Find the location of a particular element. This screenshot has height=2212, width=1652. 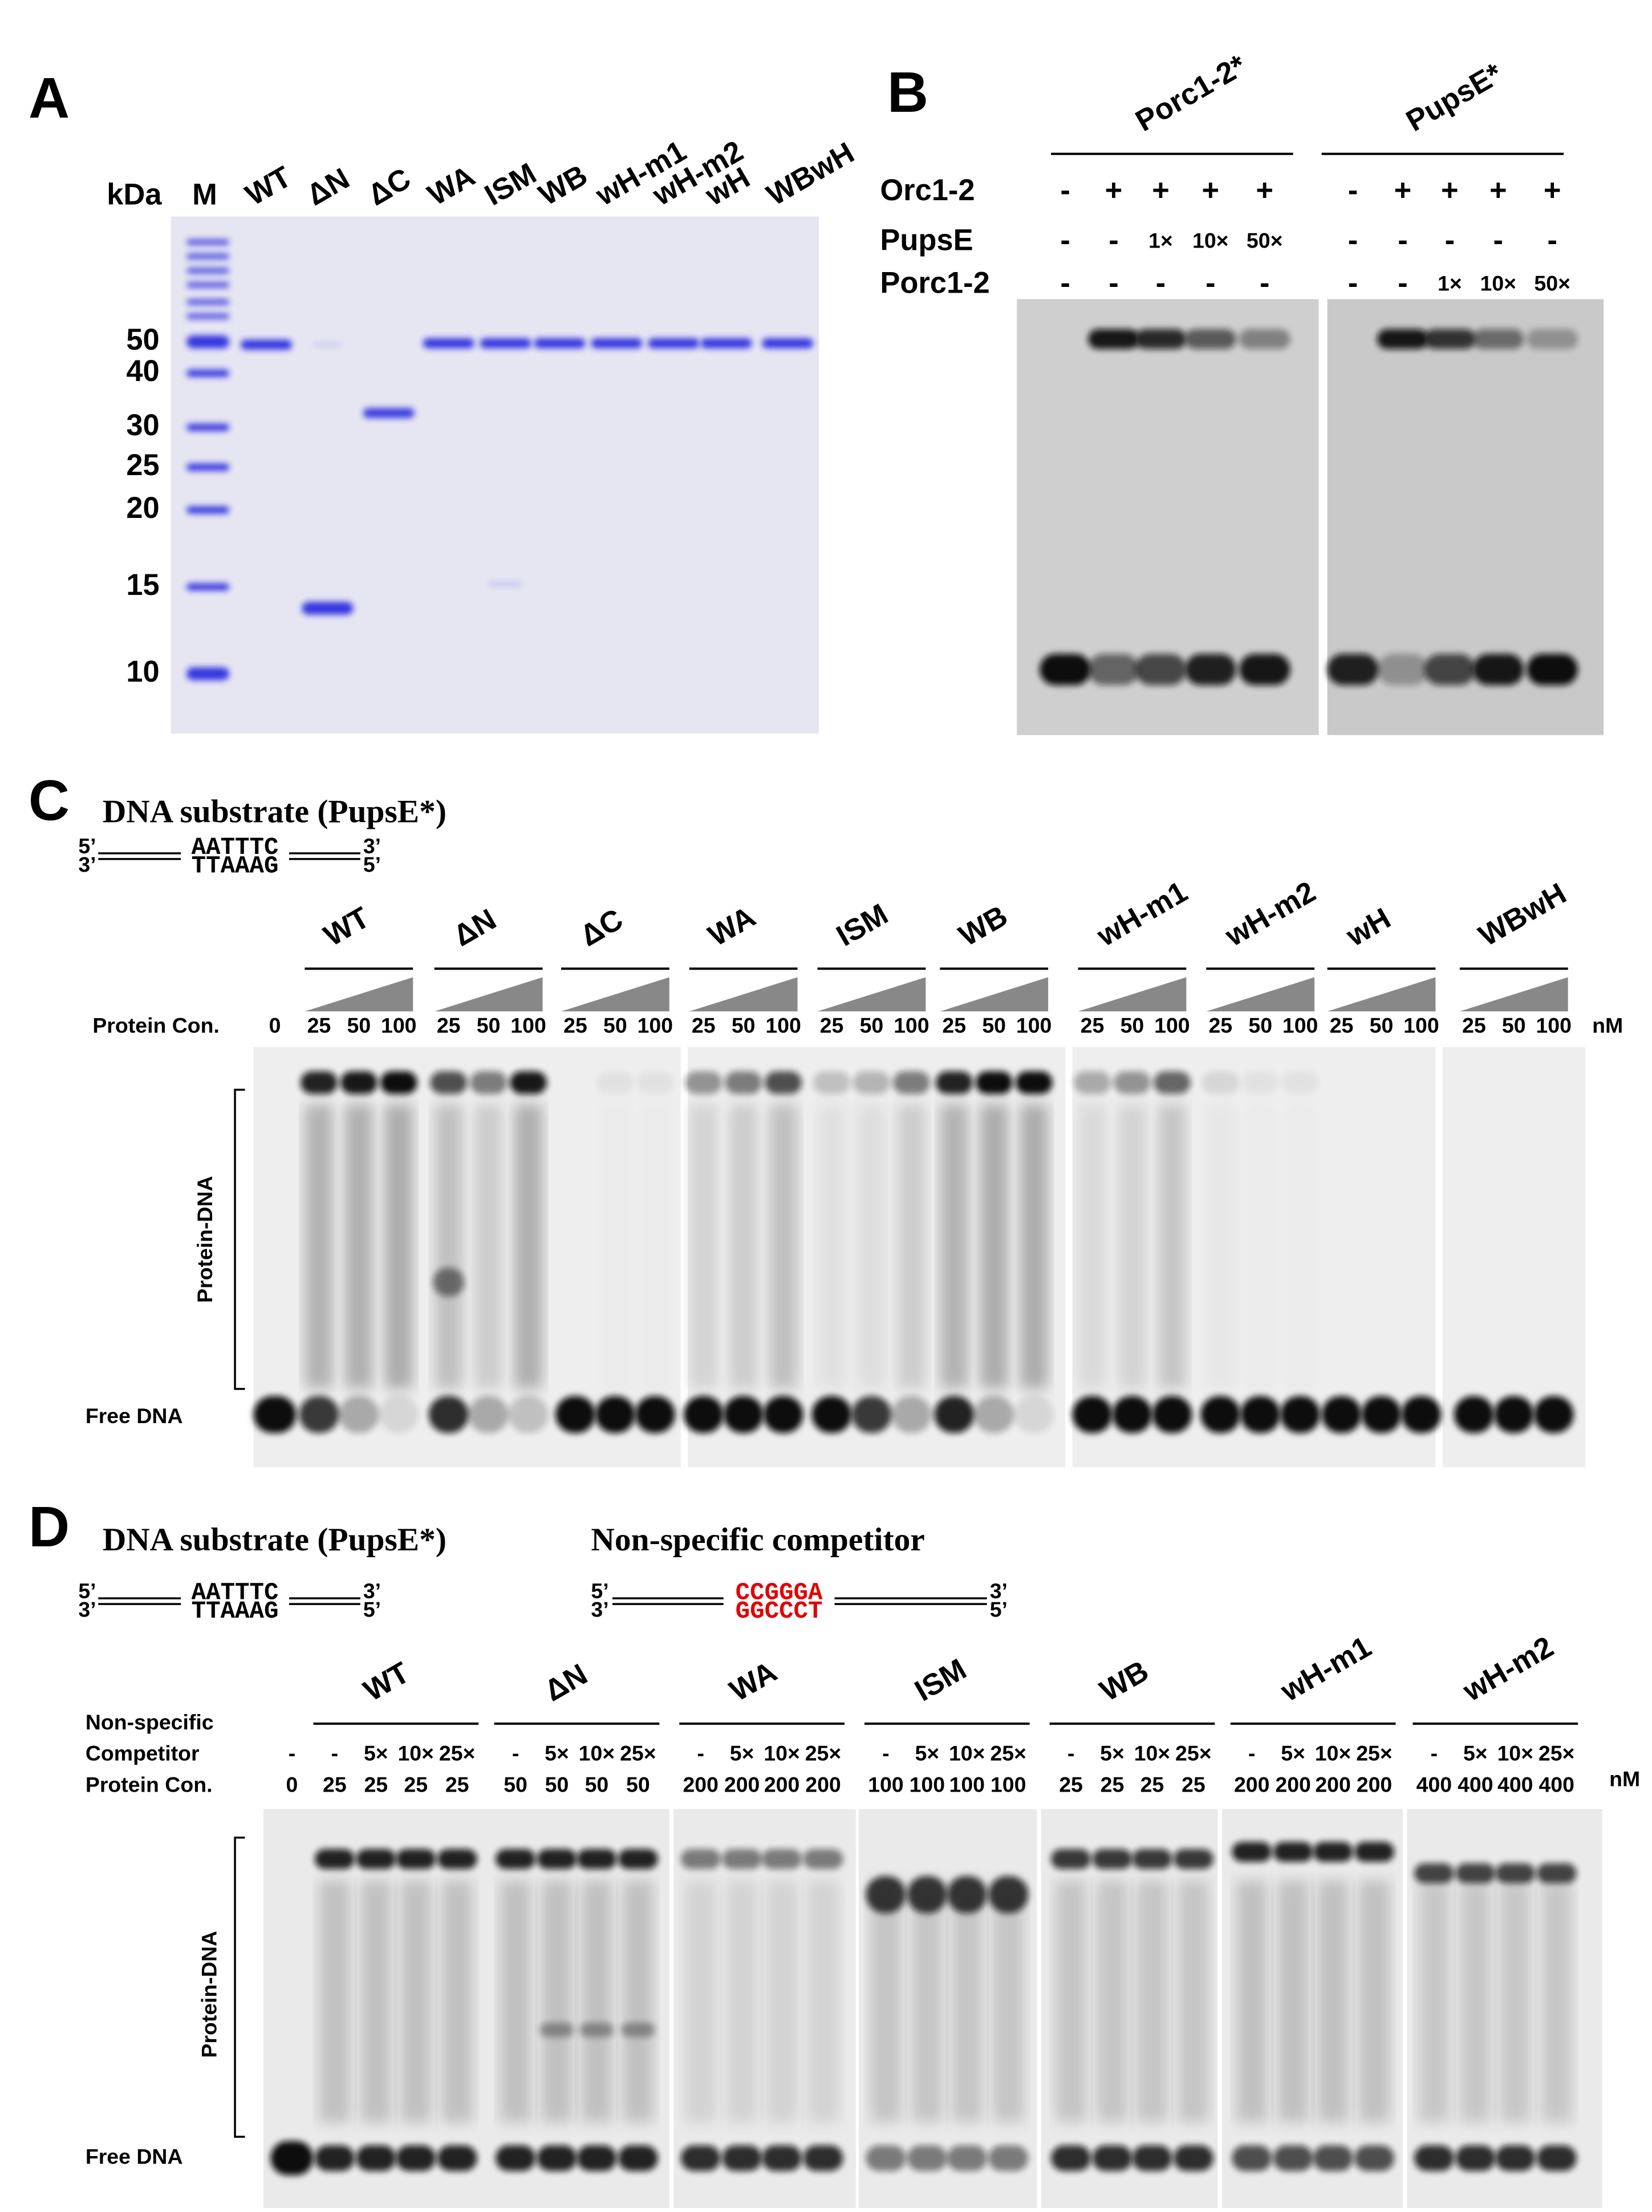

marker-label: 20 is located at coordinates (142, 508).